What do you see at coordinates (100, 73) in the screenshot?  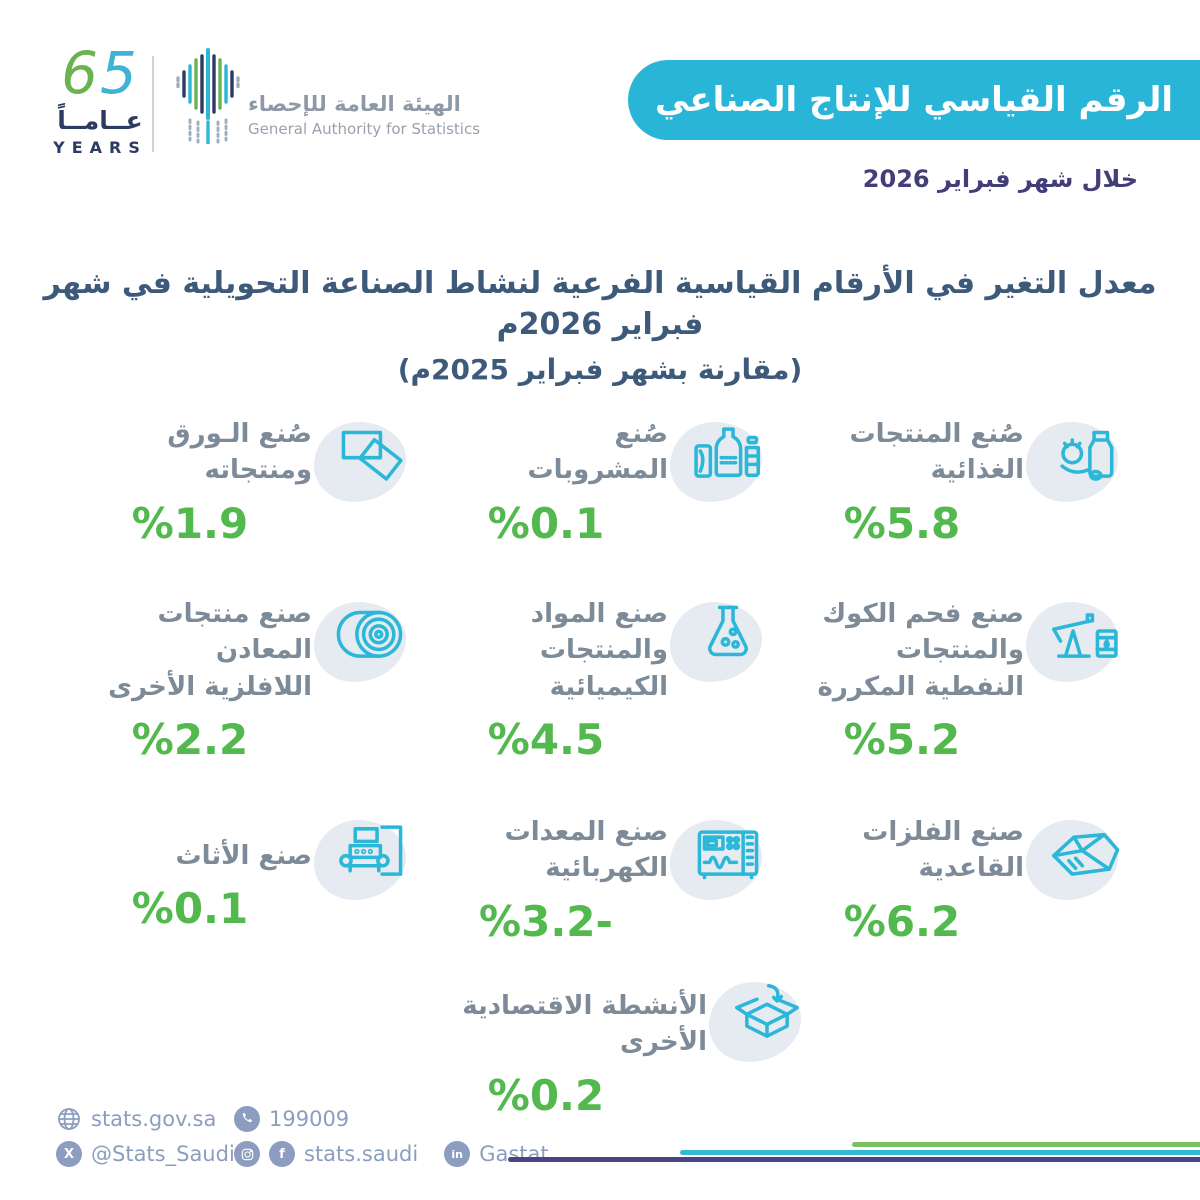 I see `anniversary-number: 65` at bounding box center [100, 73].